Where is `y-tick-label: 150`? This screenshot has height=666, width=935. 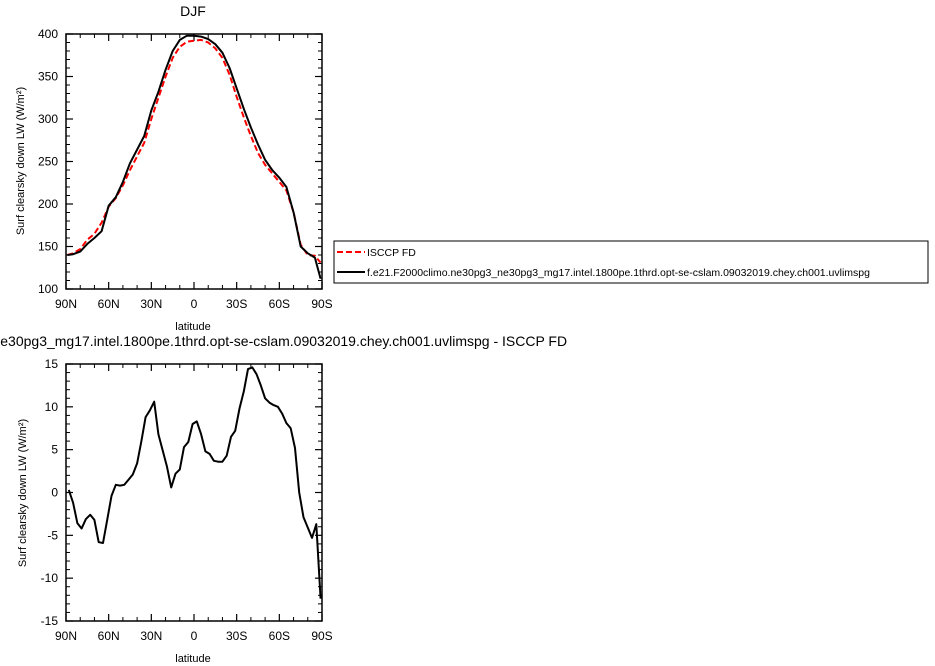
y-tick-label: 150 is located at coordinates (48, 247).